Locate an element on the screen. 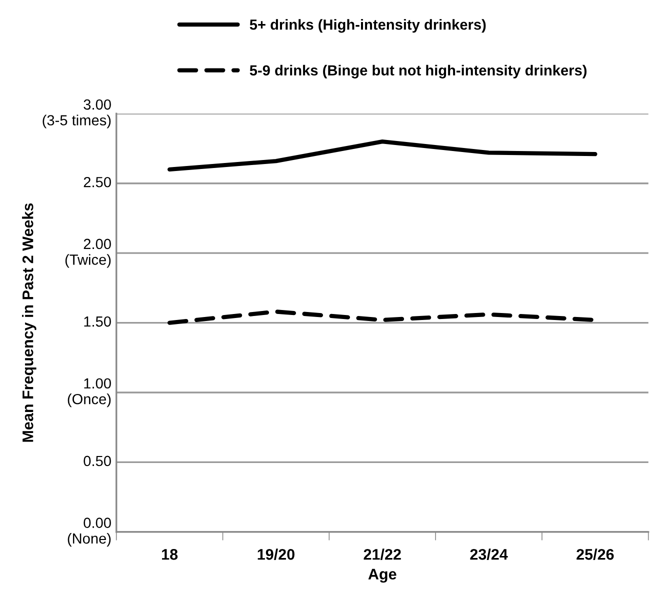  x-tick-label: 23/24 is located at coordinates (489, 554).